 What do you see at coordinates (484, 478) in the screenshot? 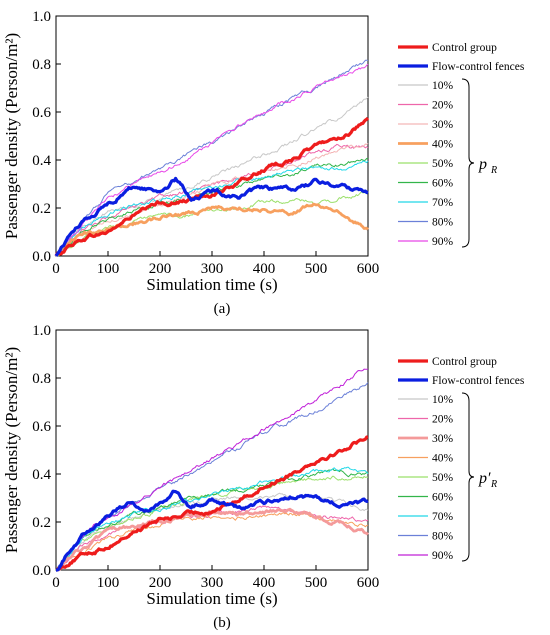
I see `group-parameter-label: p′` at bounding box center [484, 478].